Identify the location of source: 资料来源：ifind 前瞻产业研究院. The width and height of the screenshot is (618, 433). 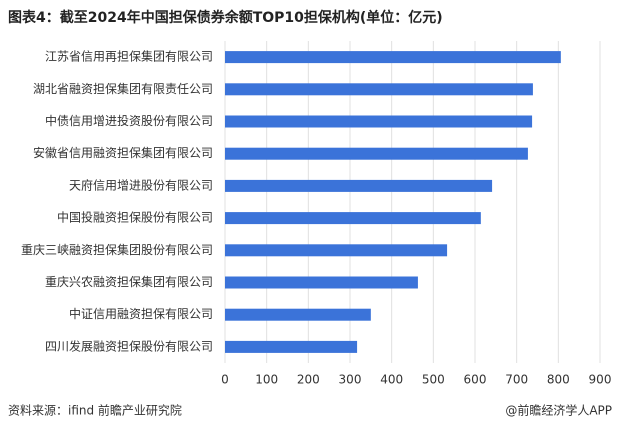
(95, 410).